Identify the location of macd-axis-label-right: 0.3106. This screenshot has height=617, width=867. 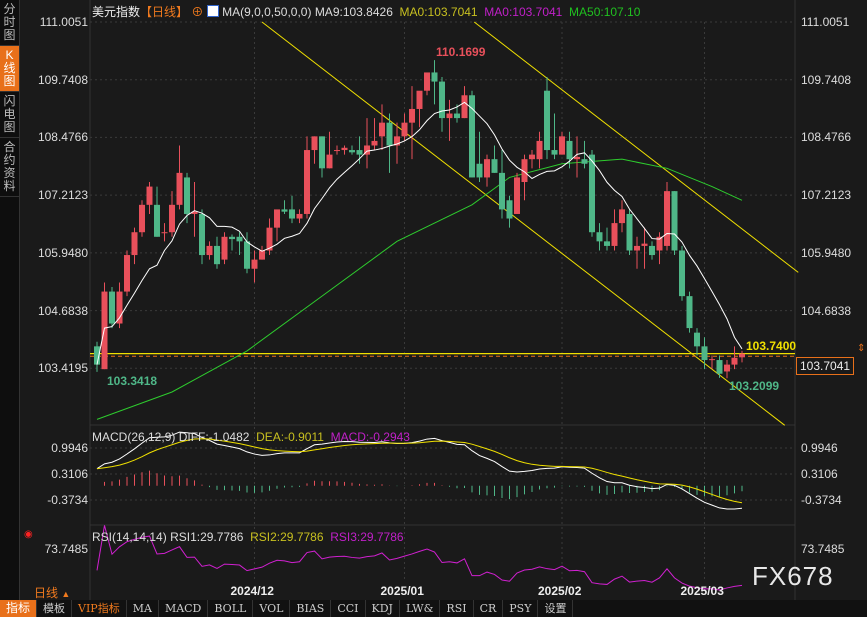
(819, 473).